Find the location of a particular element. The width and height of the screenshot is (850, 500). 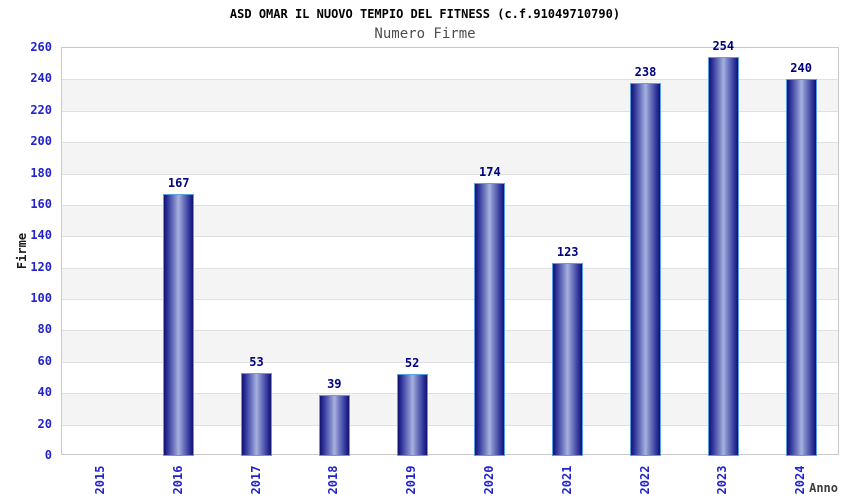

y-tick-label: 200 is located at coordinates (41, 141).